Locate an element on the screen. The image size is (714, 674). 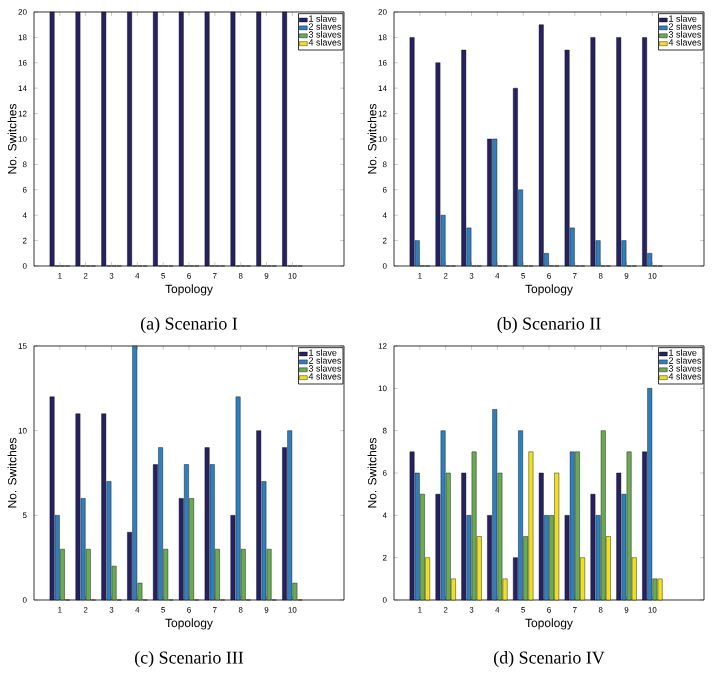
text: (b) Scenario II is located at coordinates (549, 325).